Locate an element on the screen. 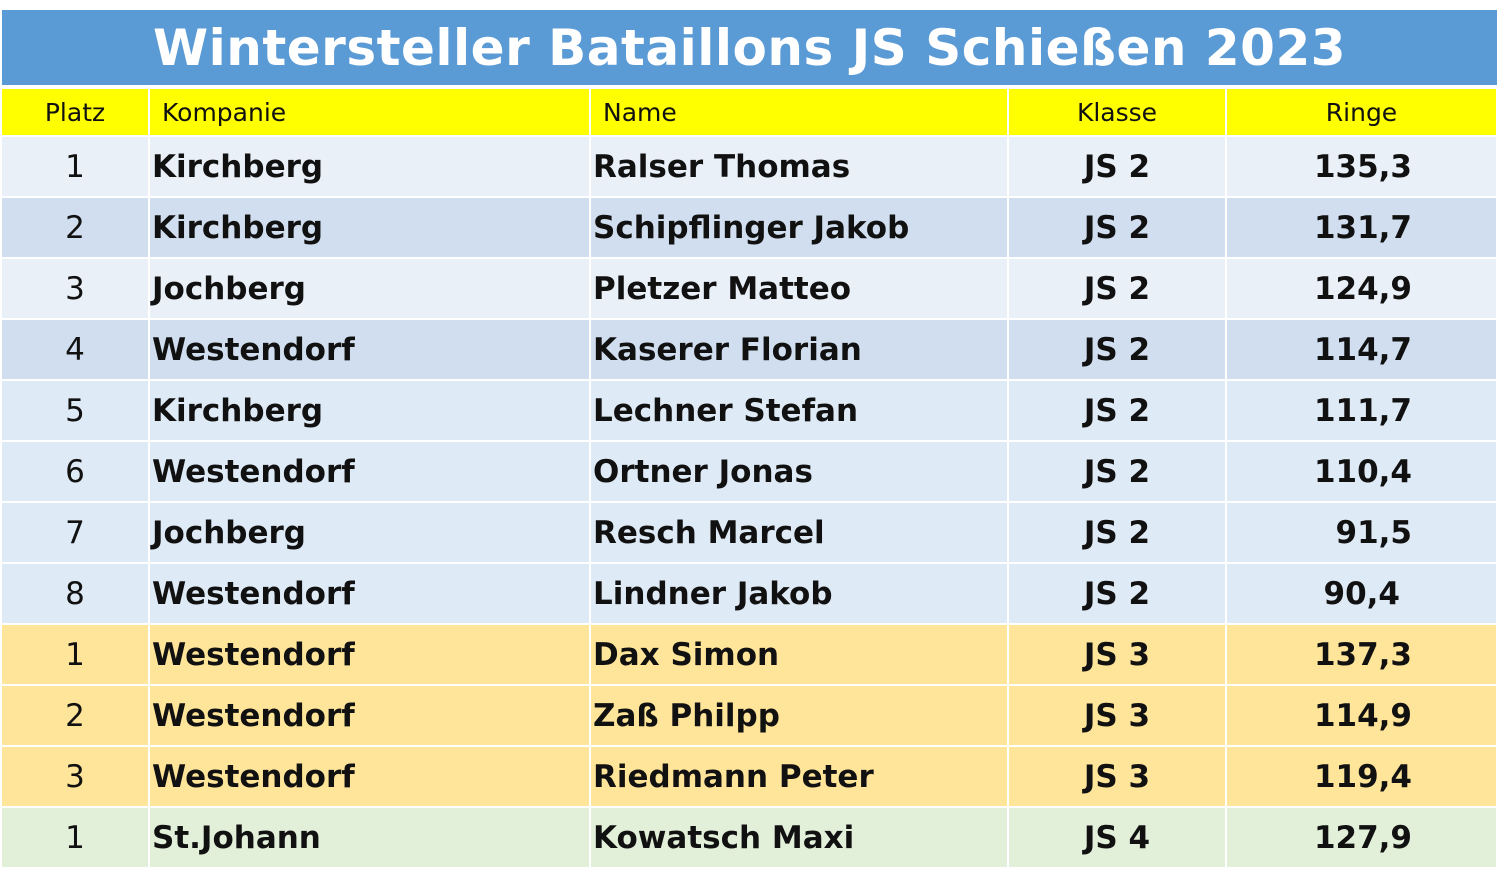 The image size is (1500, 877). header-platz: Platz is located at coordinates (76, 112).